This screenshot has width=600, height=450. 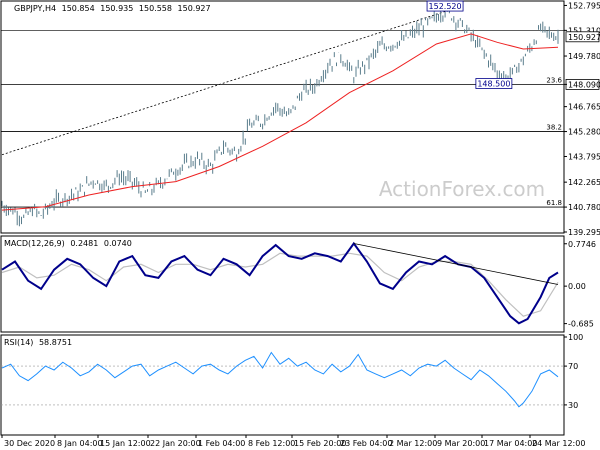 What do you see at coordinates (584, 56) in the screenshot?
I see `price-ytick-2: 149.780` at bounding box center [584, 56].